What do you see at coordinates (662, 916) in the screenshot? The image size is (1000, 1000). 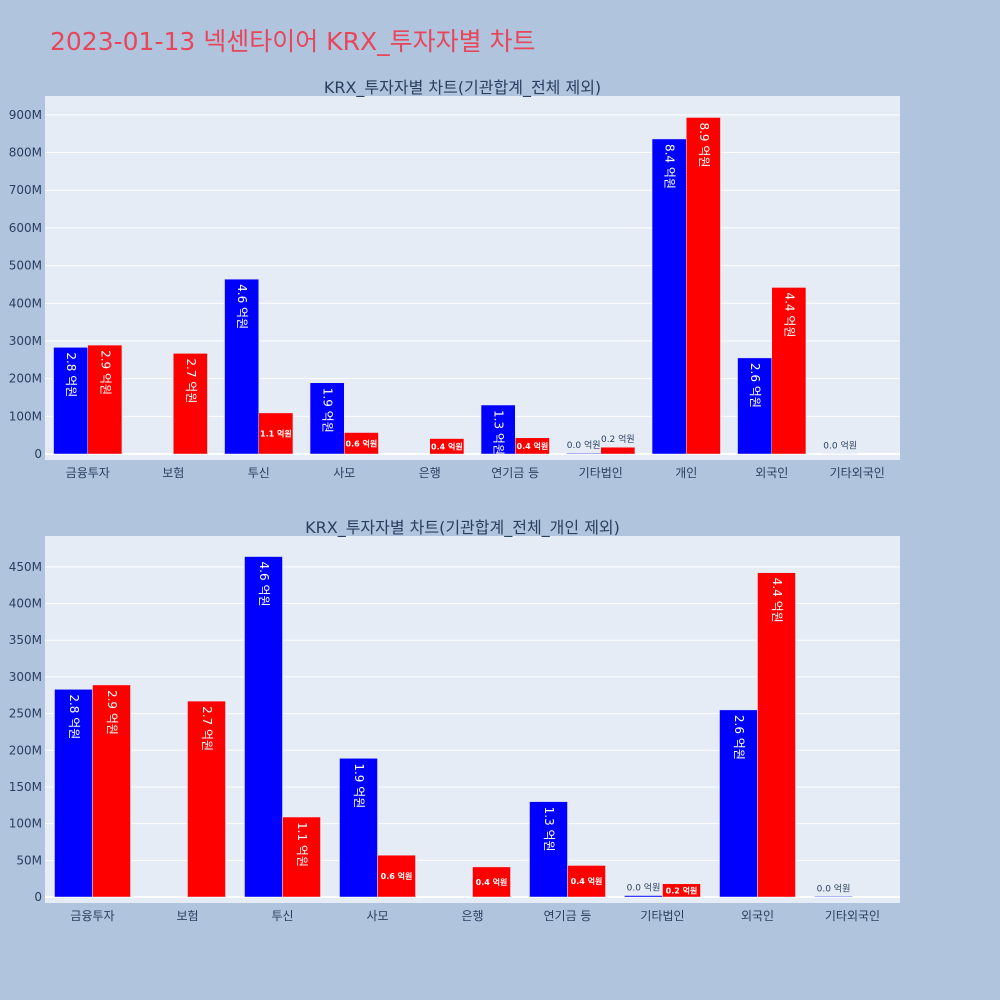 I see `bottom-xtick-label: 기타법인` at bounding box center [662, 916].